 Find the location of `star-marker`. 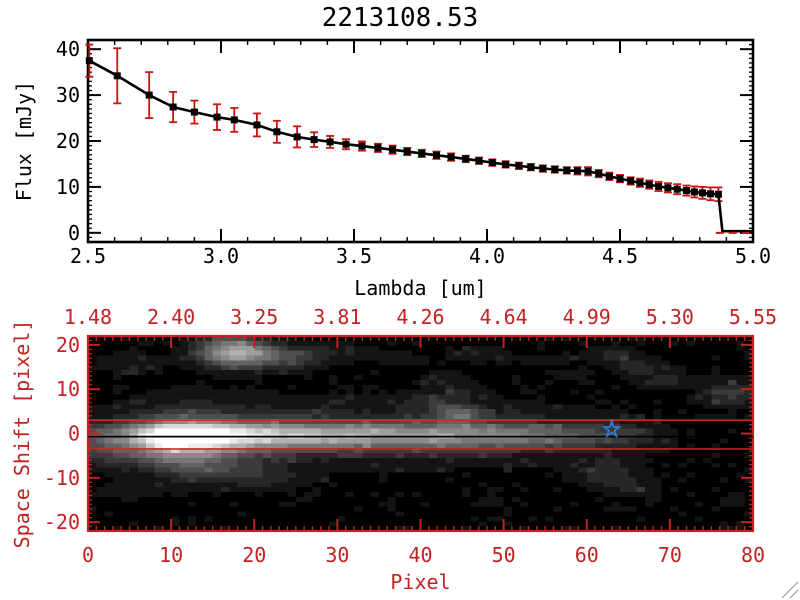

star-marker is located at coordinates (611, 428).